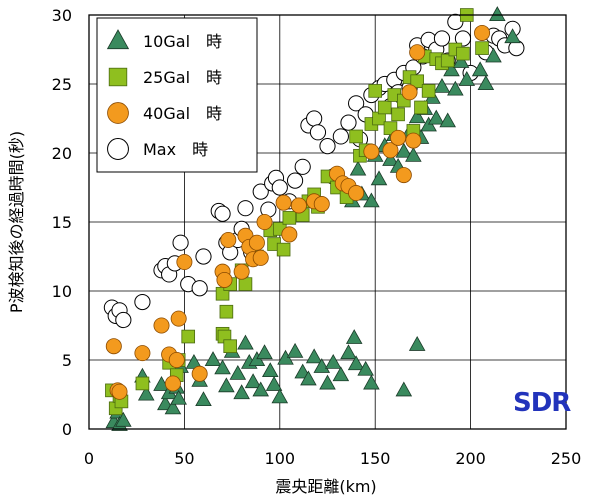  What do you see at coordinates (542, 403) in the screenshot?
I see `sdr-watermark: SDR` at bounding box center [542, 403].